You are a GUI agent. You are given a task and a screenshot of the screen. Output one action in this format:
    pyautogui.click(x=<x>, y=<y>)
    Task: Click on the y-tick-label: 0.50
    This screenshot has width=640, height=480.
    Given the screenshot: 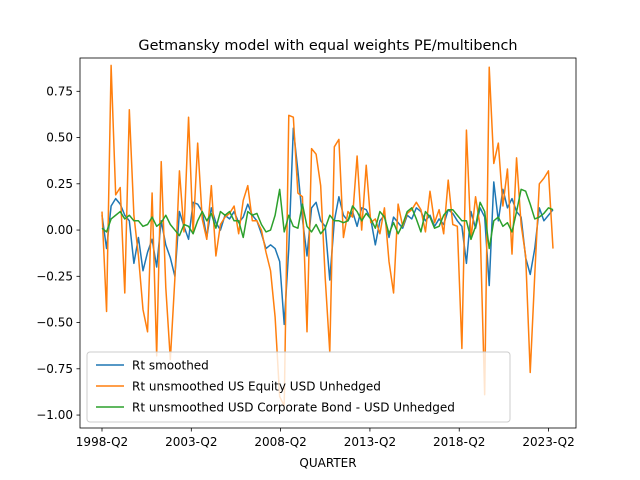 What is the action you would take?
    pyautogui.click(x=59, y=138)
    